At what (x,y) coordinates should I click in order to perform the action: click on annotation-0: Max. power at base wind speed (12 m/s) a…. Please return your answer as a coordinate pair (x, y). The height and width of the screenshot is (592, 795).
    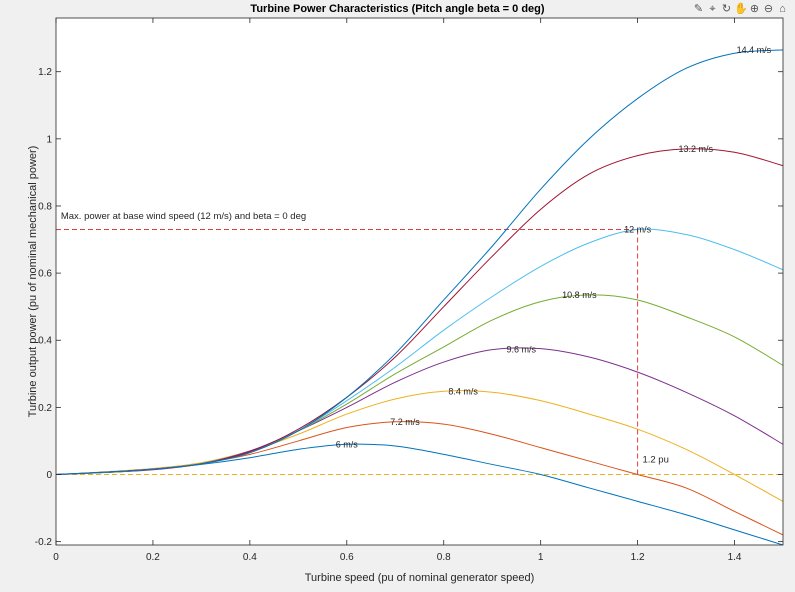
    Looking at the image, I should click on (183, 216).